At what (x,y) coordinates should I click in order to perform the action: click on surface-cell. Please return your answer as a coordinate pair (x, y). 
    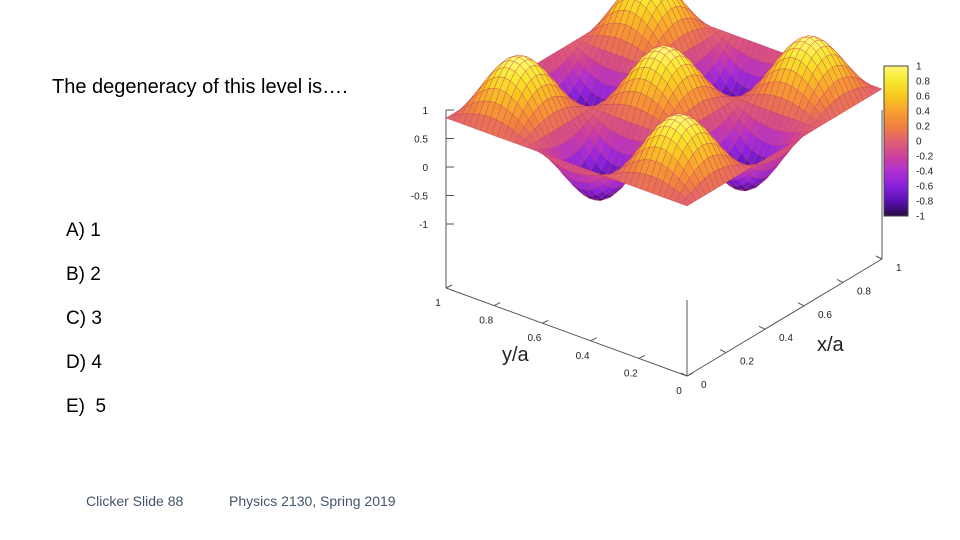
    Looking at the image, I should click on (686, 202).